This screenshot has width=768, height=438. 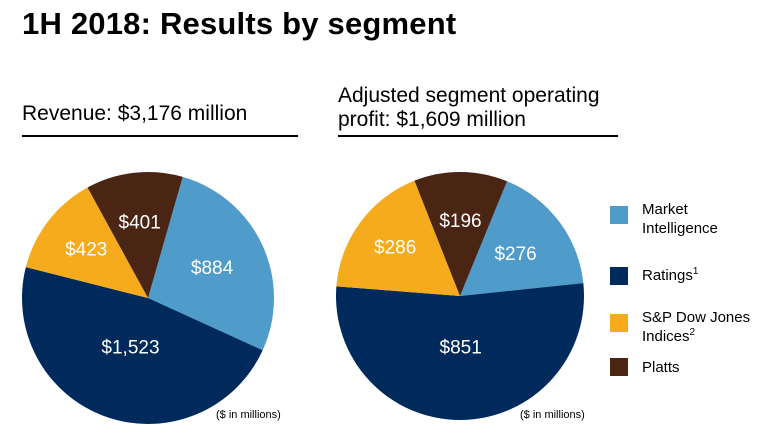 I want to click on legend-footnote-dow-jones-indices: 2, so click(x=692, y=332).